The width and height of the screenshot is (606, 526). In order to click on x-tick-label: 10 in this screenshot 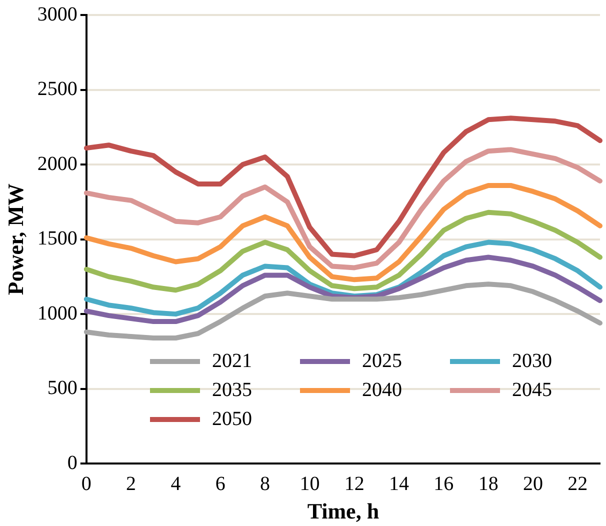, I will do `click(310, 483)`.